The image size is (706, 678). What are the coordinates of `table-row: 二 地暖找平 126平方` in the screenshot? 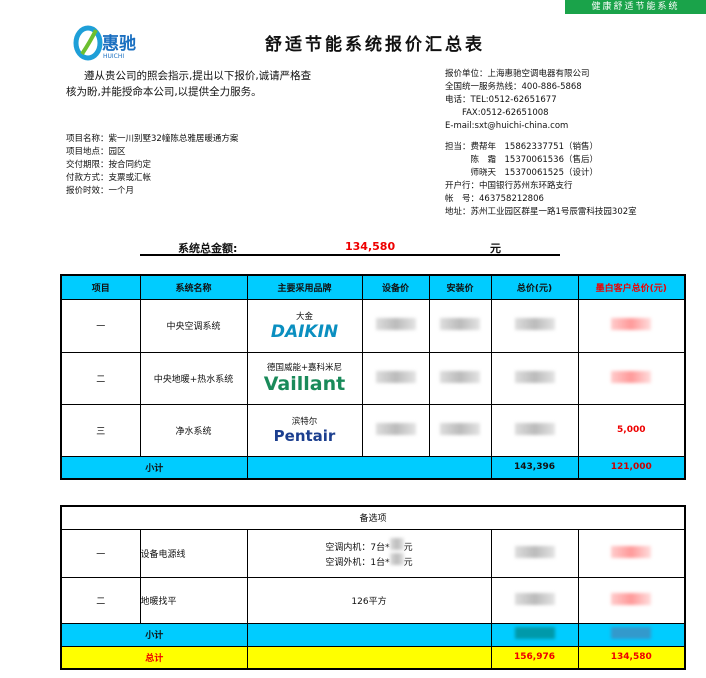 It's located at (373, 600).